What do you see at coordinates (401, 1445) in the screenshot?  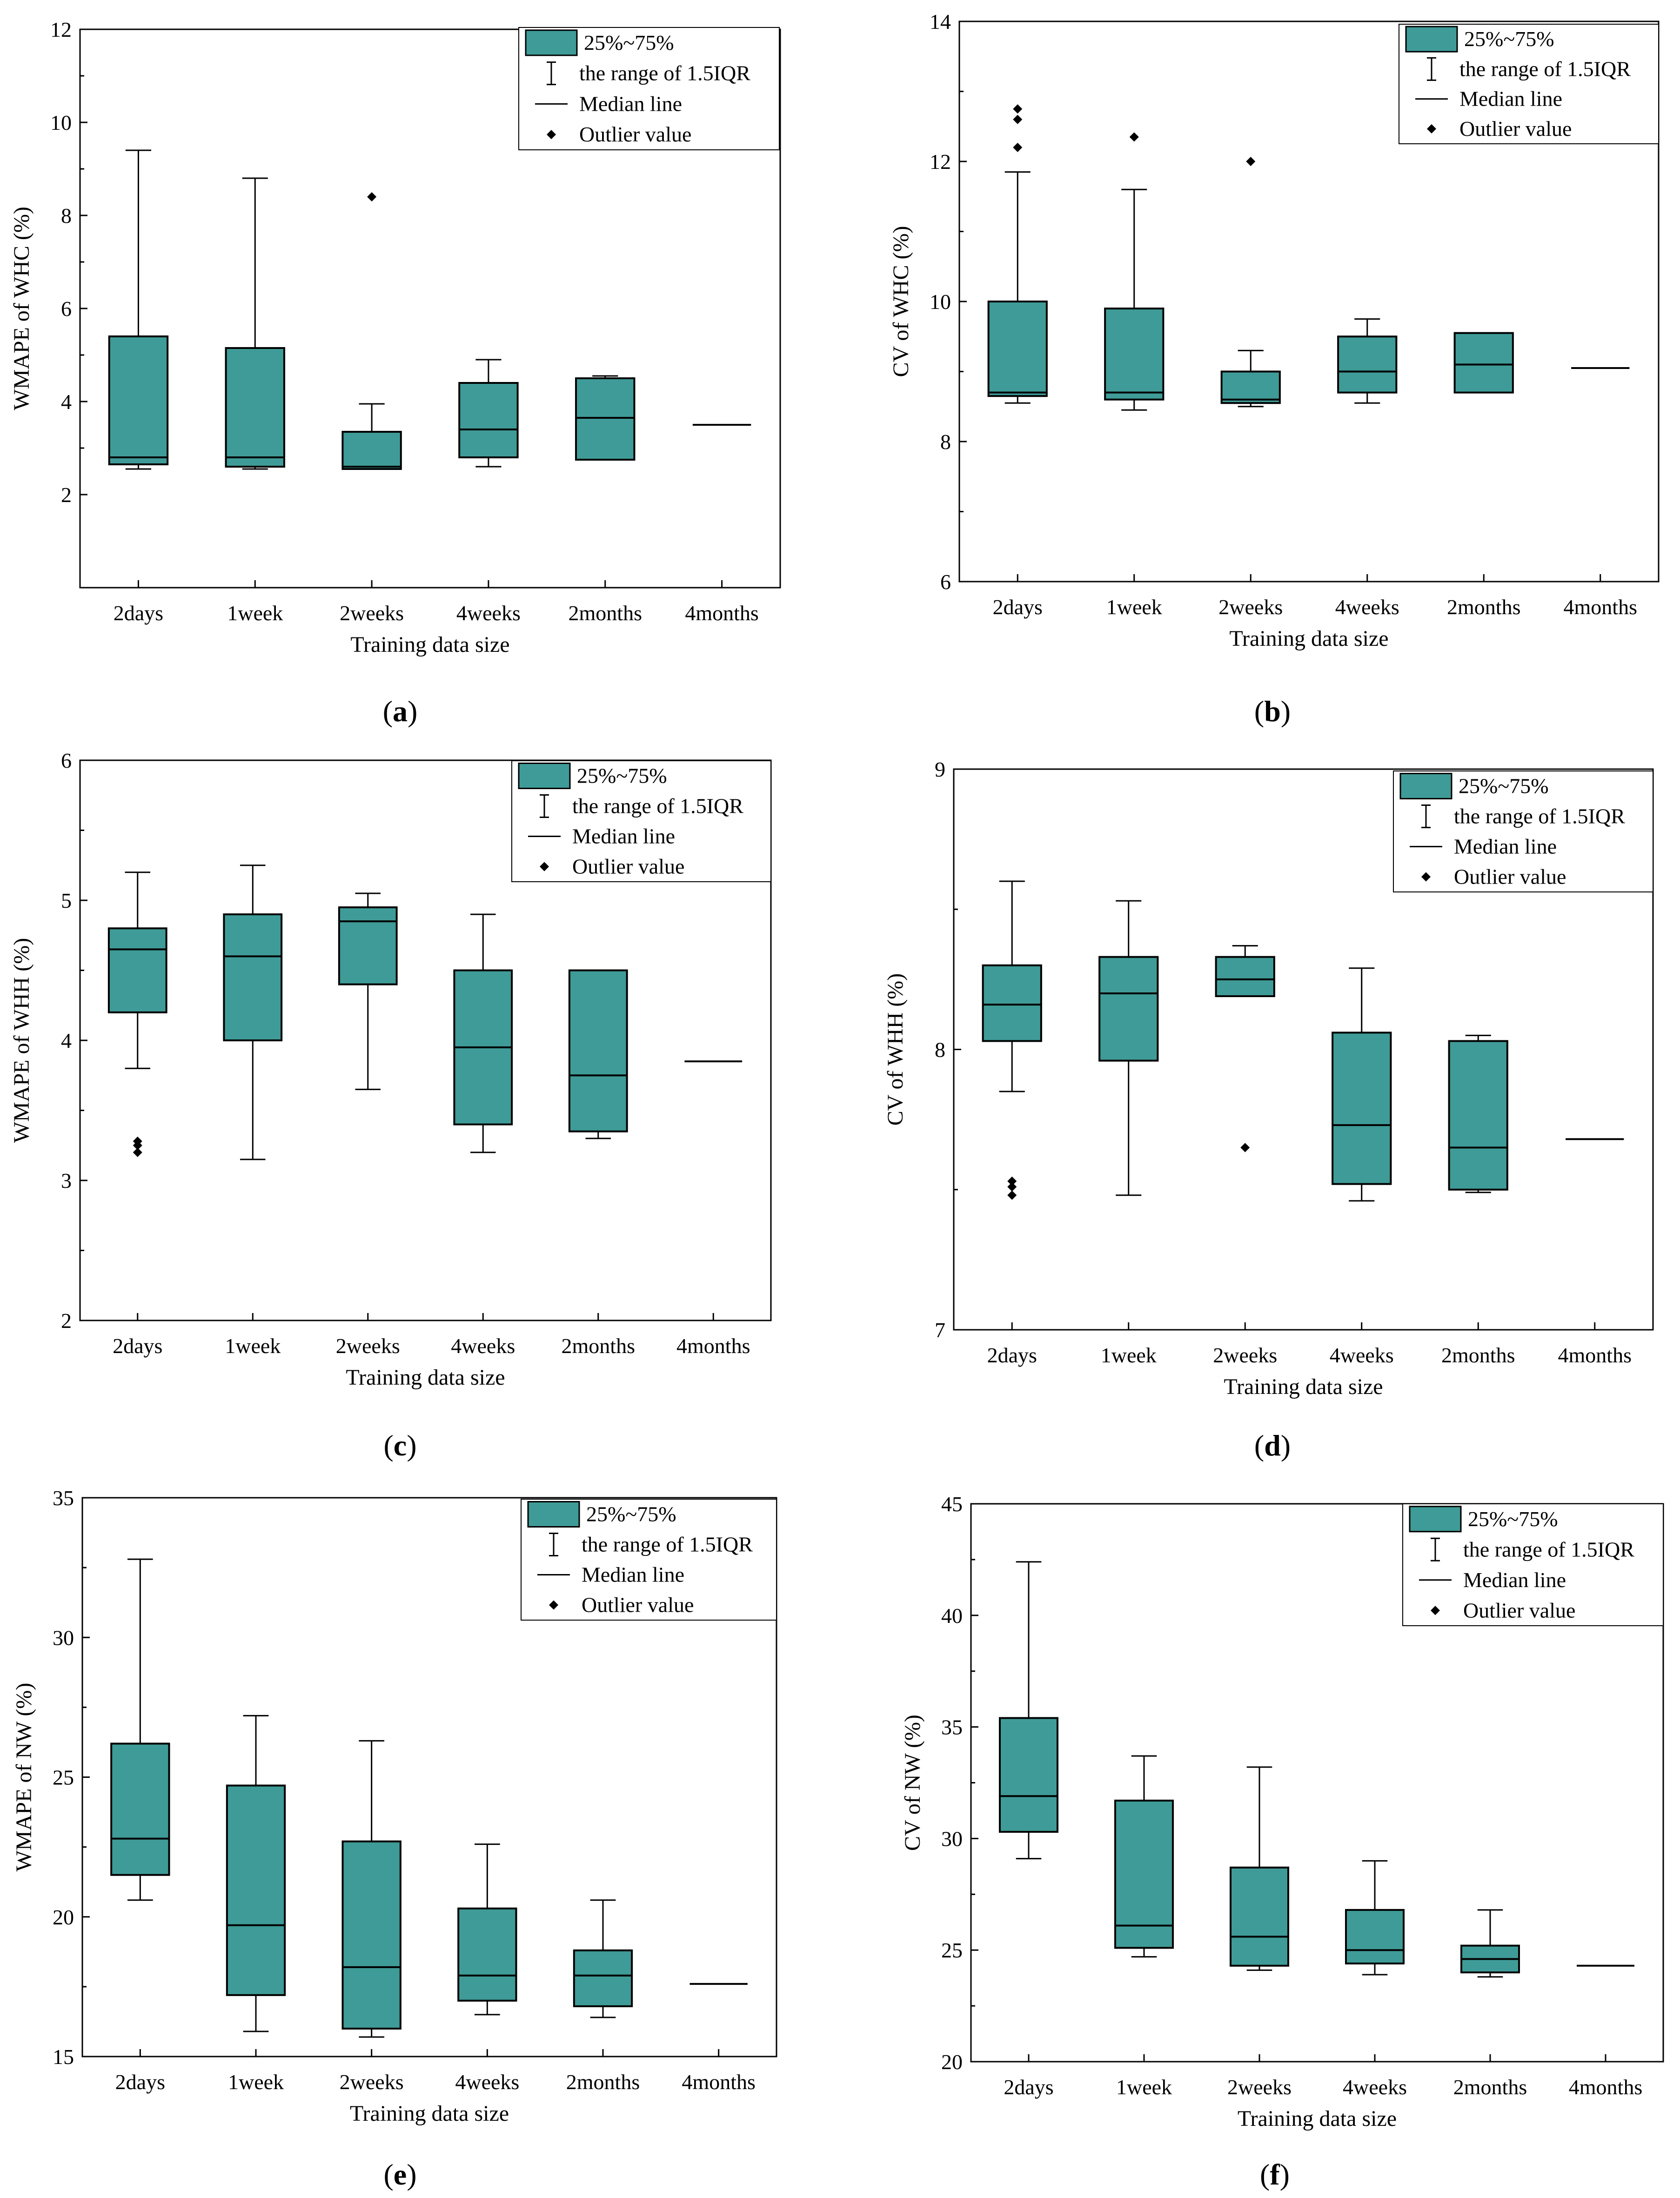 I see `caption-letter: c` at bounding box center [401, 1445].